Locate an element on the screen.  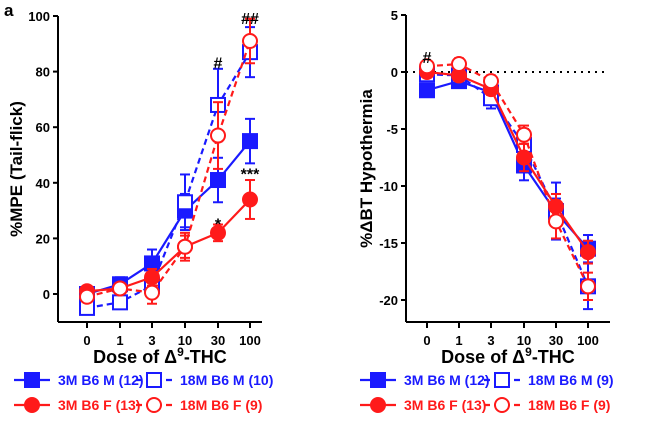
y-axis-label: %ΔBT Hypothermia is located at coordinates (366, 168).